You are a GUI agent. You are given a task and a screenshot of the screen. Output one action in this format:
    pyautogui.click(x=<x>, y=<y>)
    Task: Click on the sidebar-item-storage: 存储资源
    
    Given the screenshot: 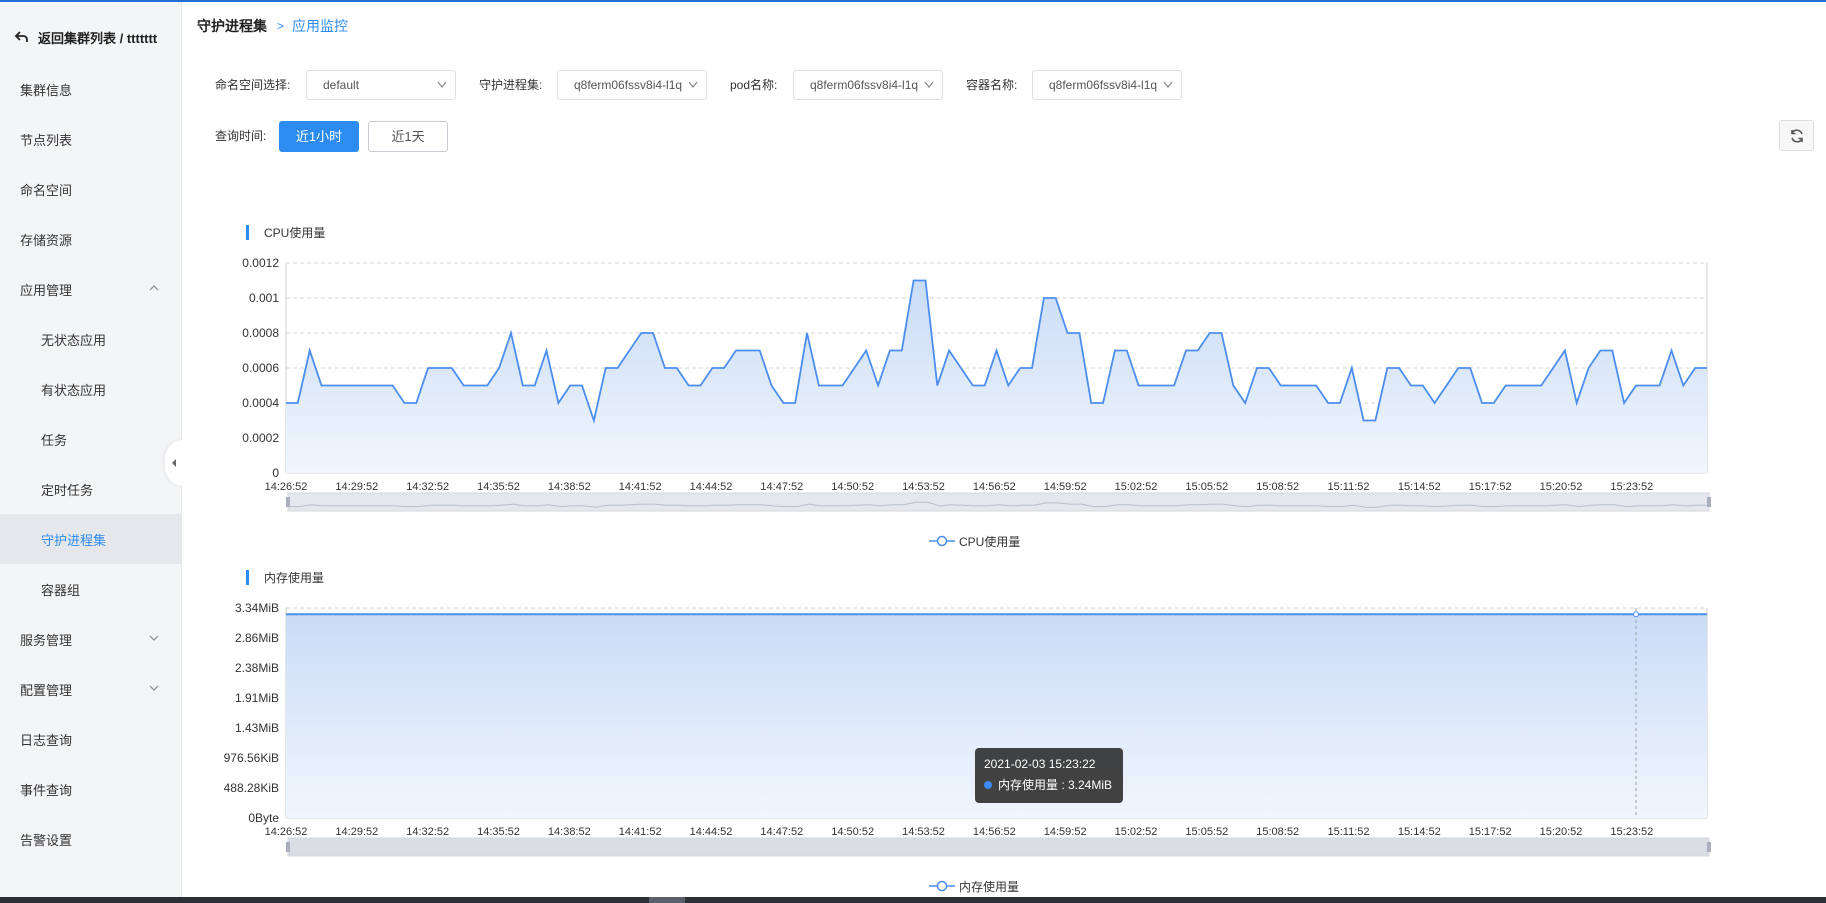 What is the action you would take?
    pyautogui.click(x=90, y=239)
    